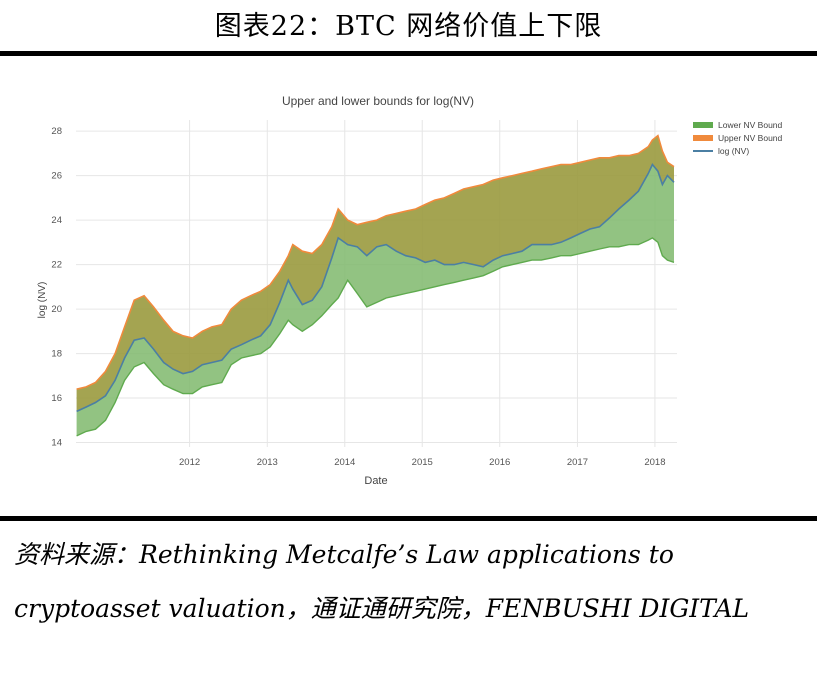  I want to click on legend-swatch-upper, so click(703, 138).